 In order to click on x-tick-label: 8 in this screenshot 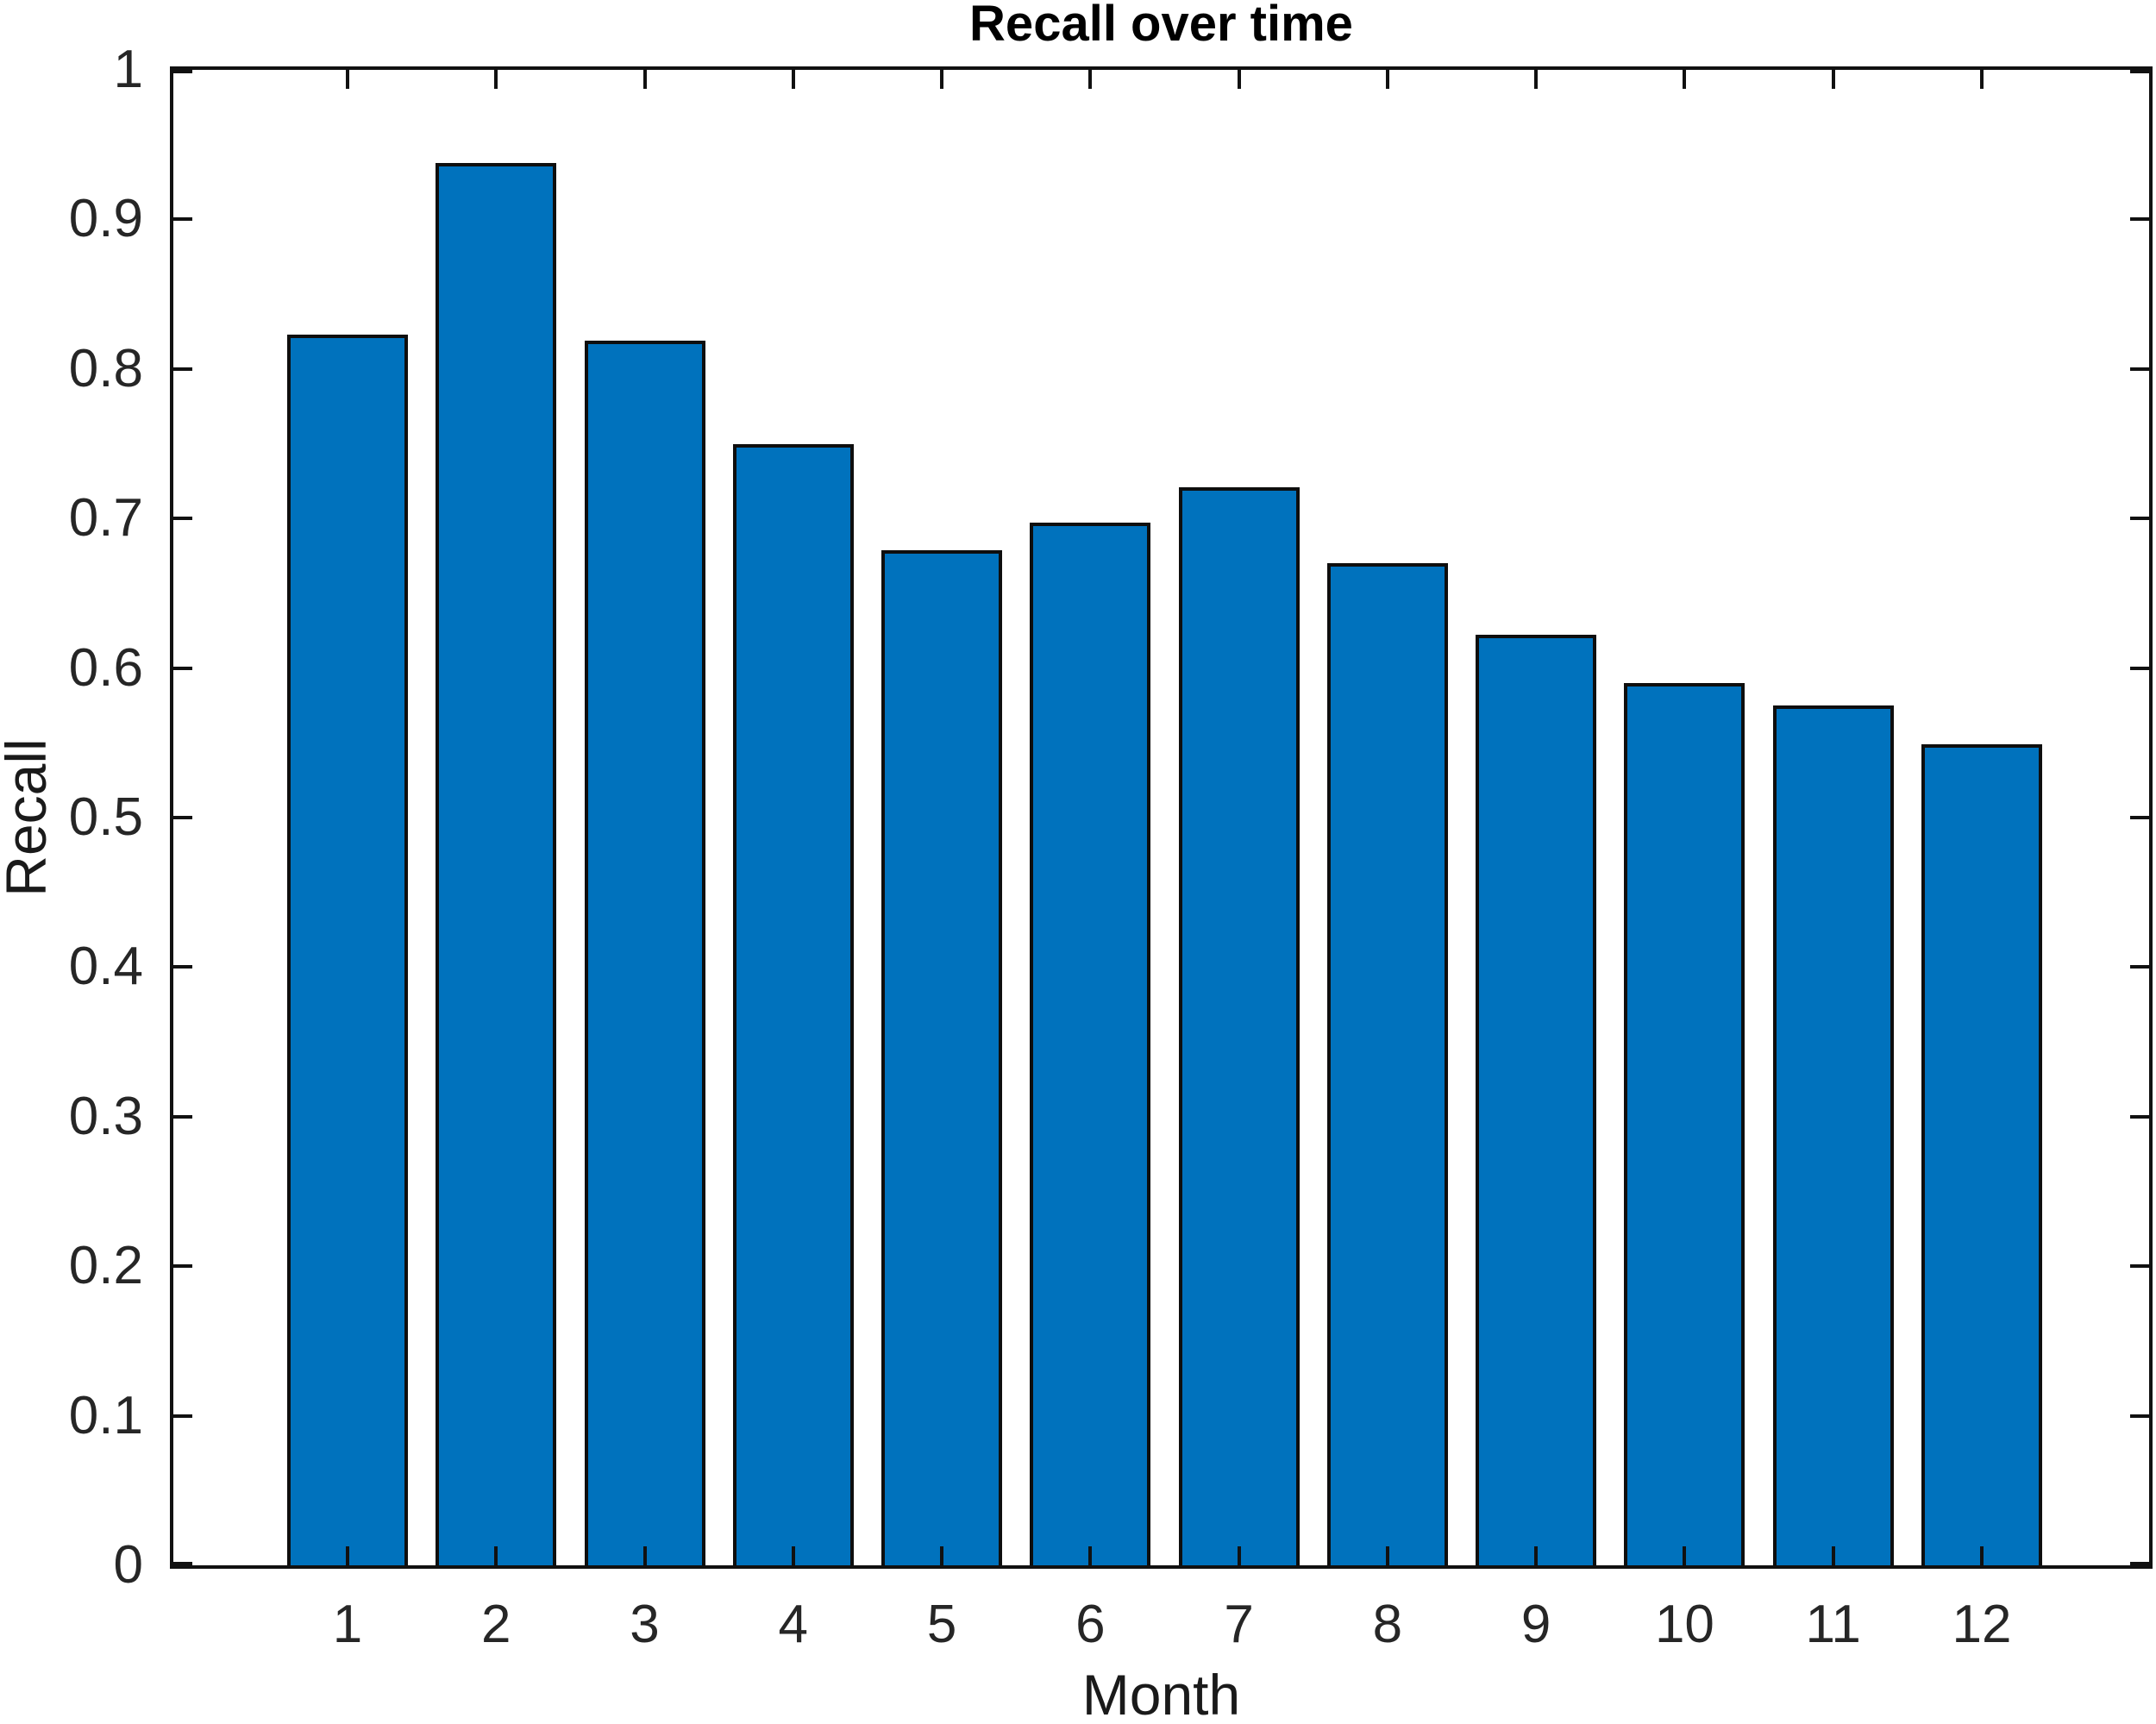, I will do `click(1387, 1624)`.